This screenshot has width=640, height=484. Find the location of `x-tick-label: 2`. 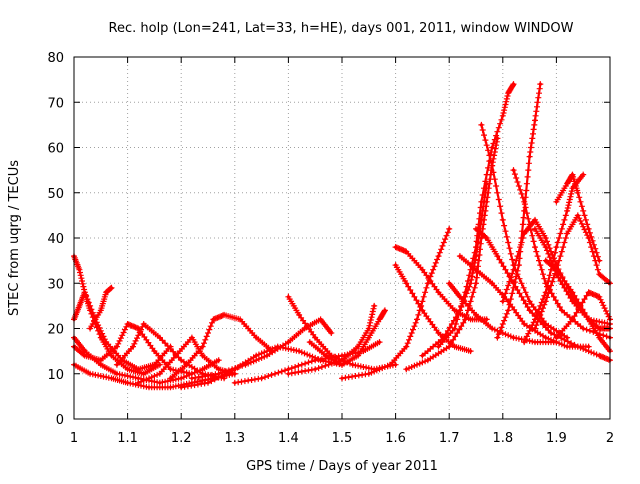

x-tick-label: 2 is located at coordinates (610, 438).